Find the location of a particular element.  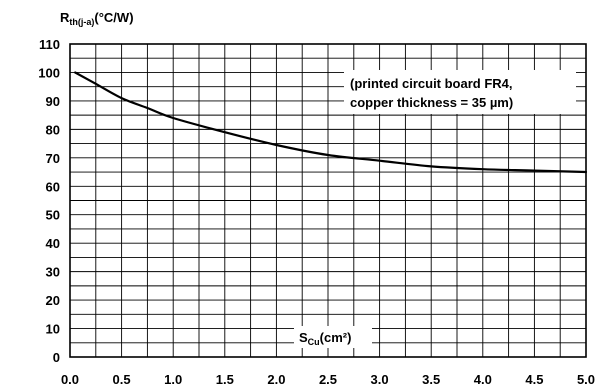

x-tick-label: 4.5 is located at coordinates (534, 379).